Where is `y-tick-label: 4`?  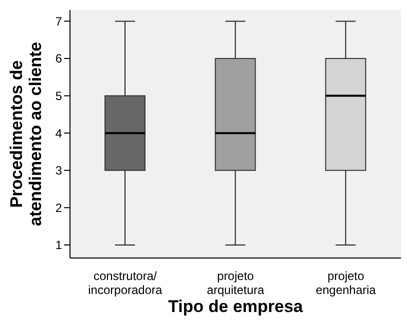
y-tick-label: 4 is located at coordinates (58, 133).